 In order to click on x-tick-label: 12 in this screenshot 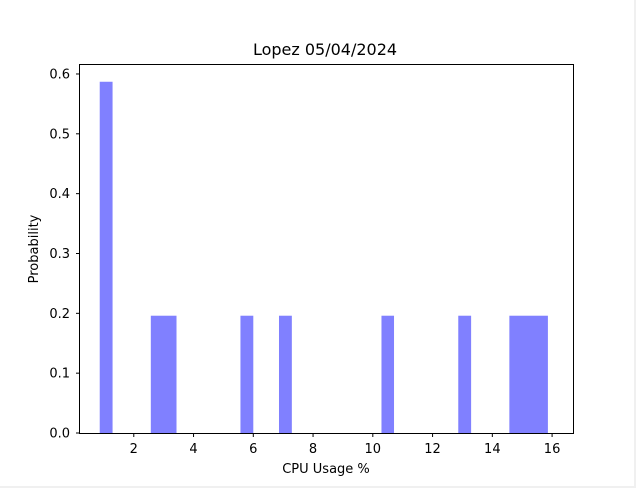, I will do `click(432, 449)`.